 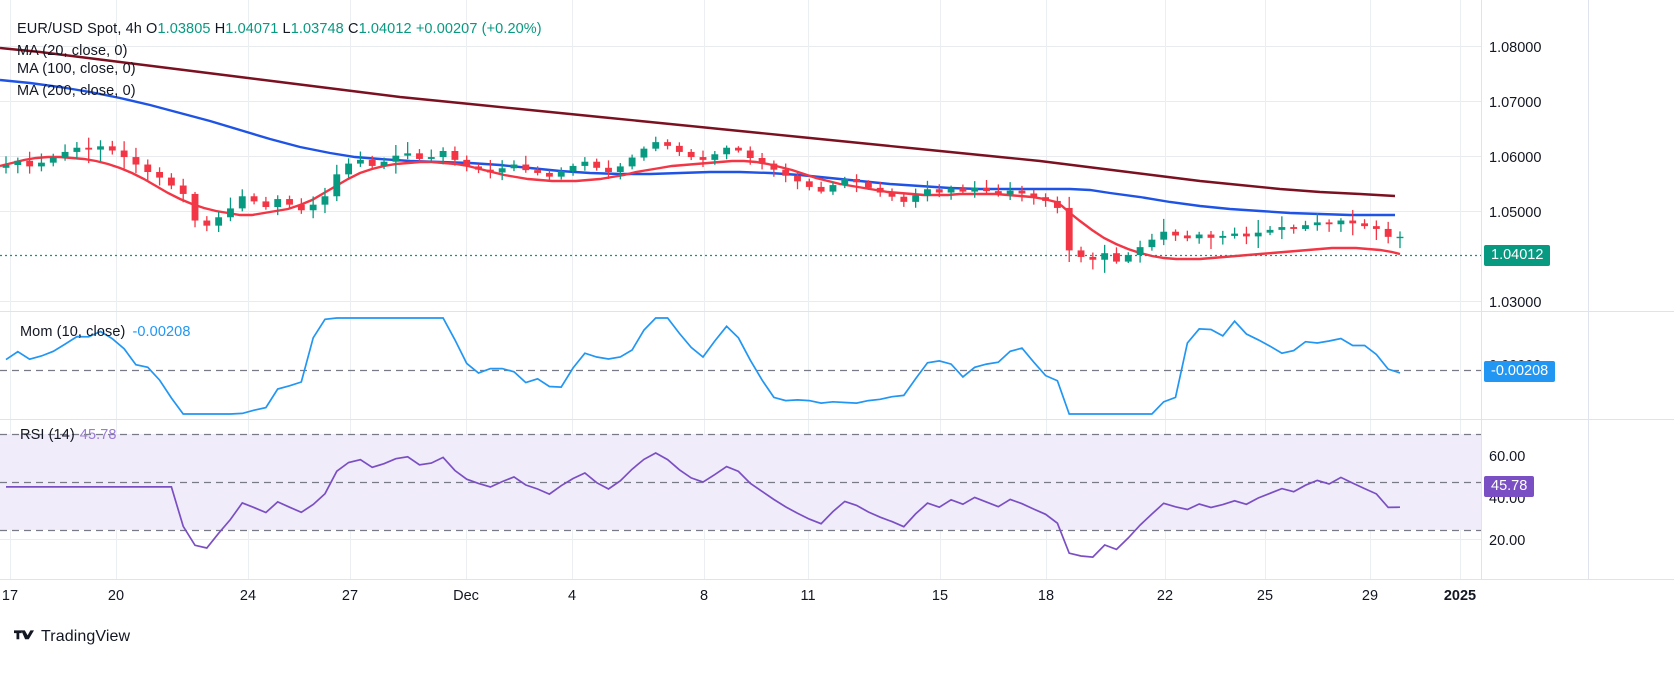 What do you see at coordinates (152, 29) in the screenshot?
I see `open-label: O` at bounding box center [152, 29].